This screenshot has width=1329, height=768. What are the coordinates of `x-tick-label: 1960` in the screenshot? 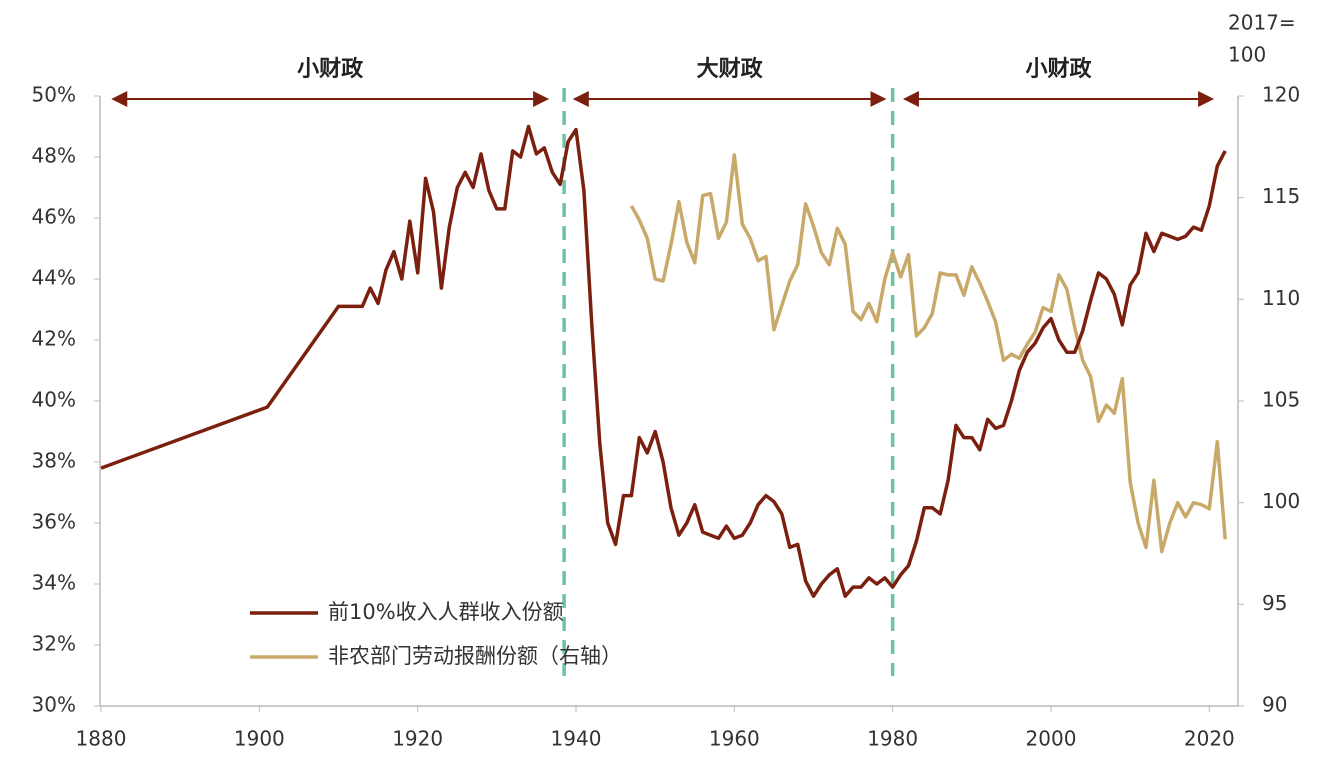 It's located at (734, 739).